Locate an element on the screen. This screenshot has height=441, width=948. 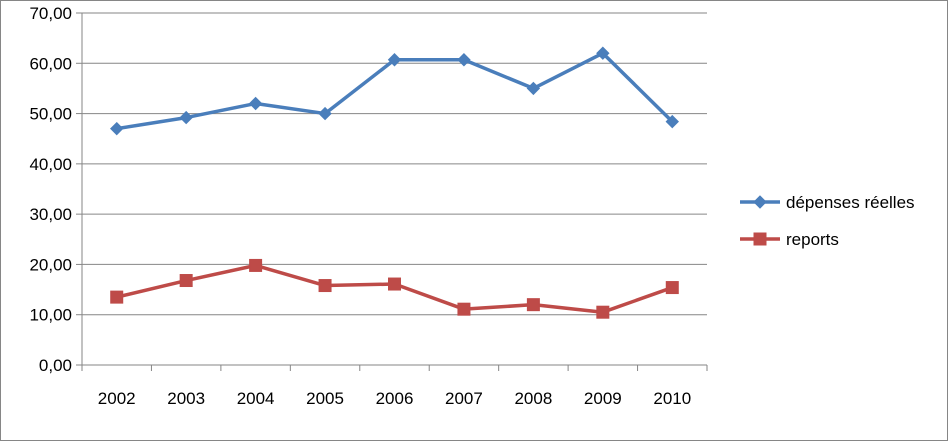
x-tick-label: 2007 is located at coordinates (464, 398).